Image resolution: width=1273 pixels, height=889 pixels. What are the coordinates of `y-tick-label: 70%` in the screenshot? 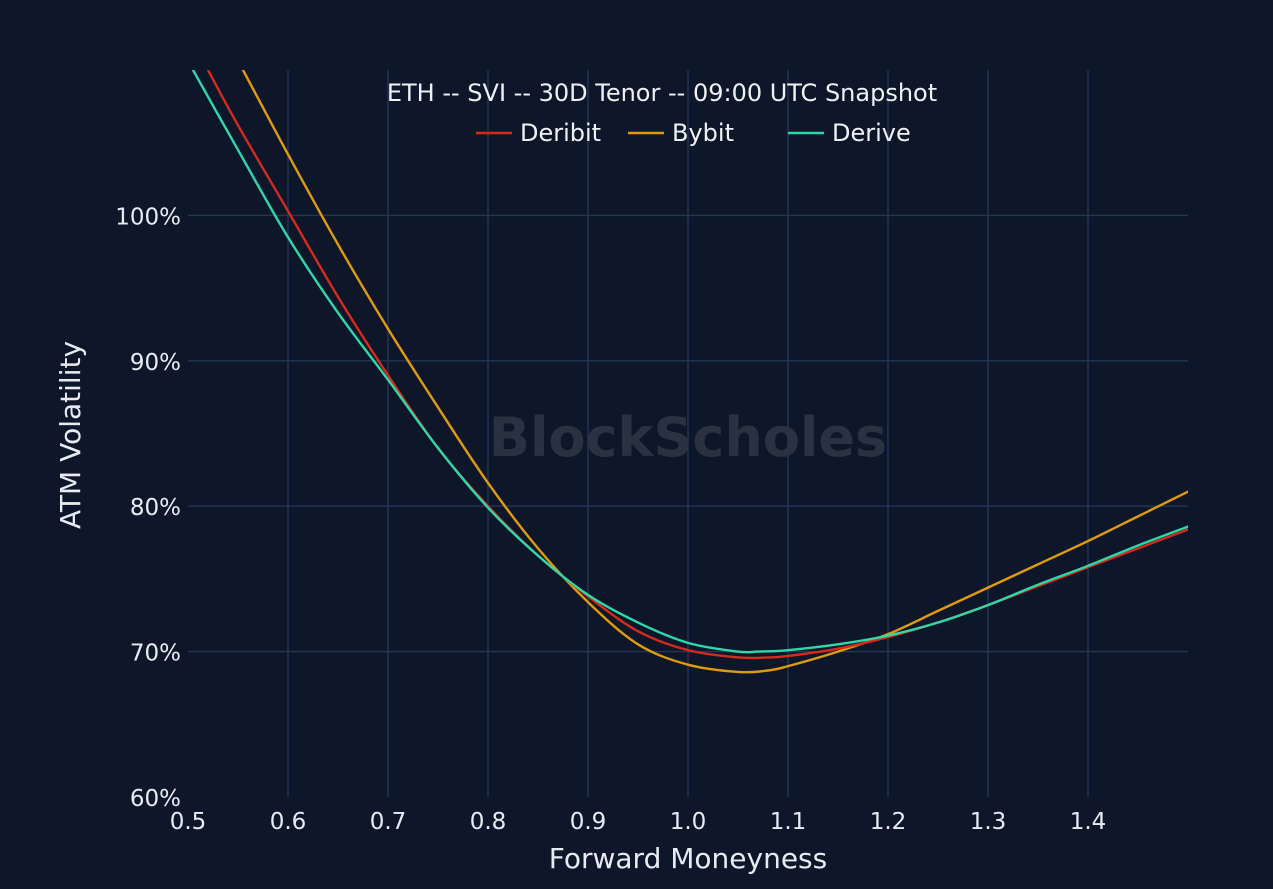 It's located at (155, 654).